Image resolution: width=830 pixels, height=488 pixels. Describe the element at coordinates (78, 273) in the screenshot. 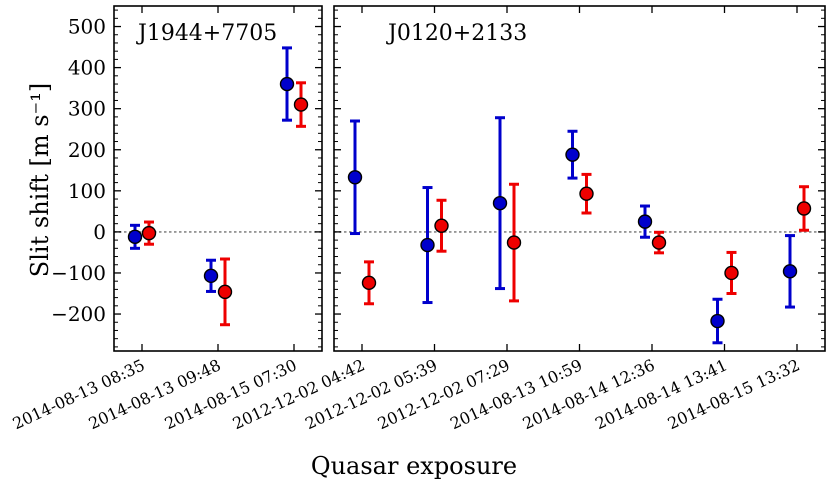

I see `y-tick-label: −100` at that location.